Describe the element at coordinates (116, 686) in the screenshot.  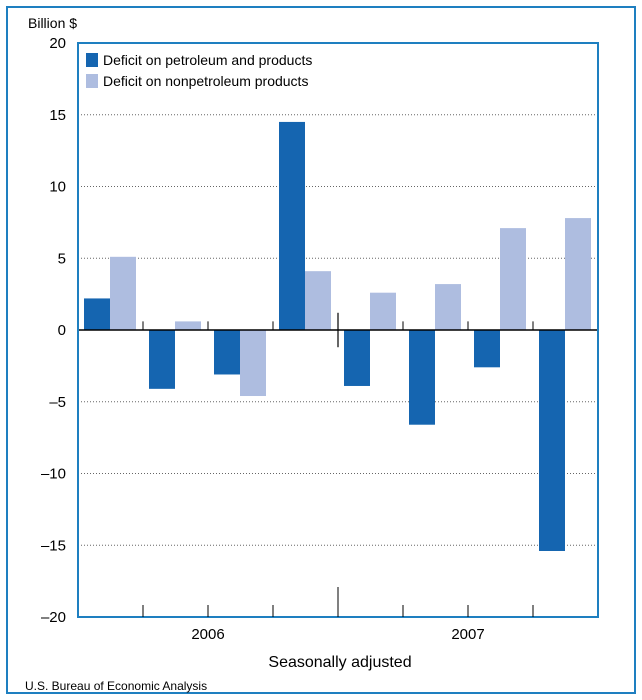
I see `source-note: U.S. Bureau of Economic Analysis` at that location.